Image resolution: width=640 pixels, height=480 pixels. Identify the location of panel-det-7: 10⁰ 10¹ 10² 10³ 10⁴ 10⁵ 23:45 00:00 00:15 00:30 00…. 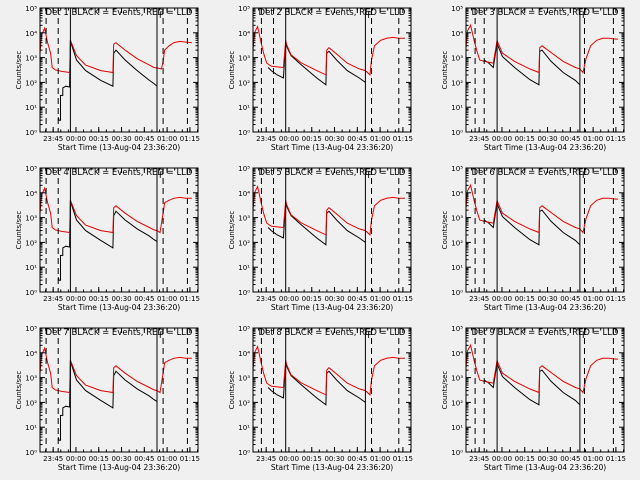
(107, 398).